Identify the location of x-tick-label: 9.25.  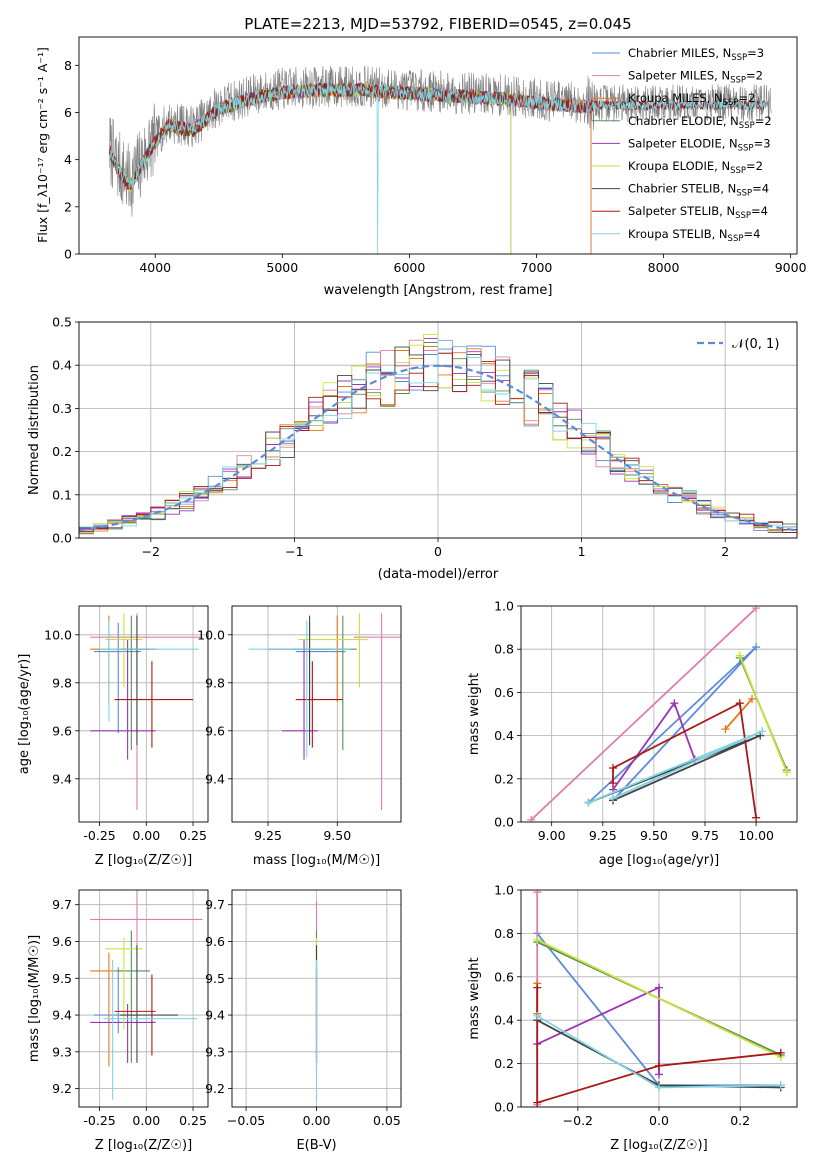
(603, 835).